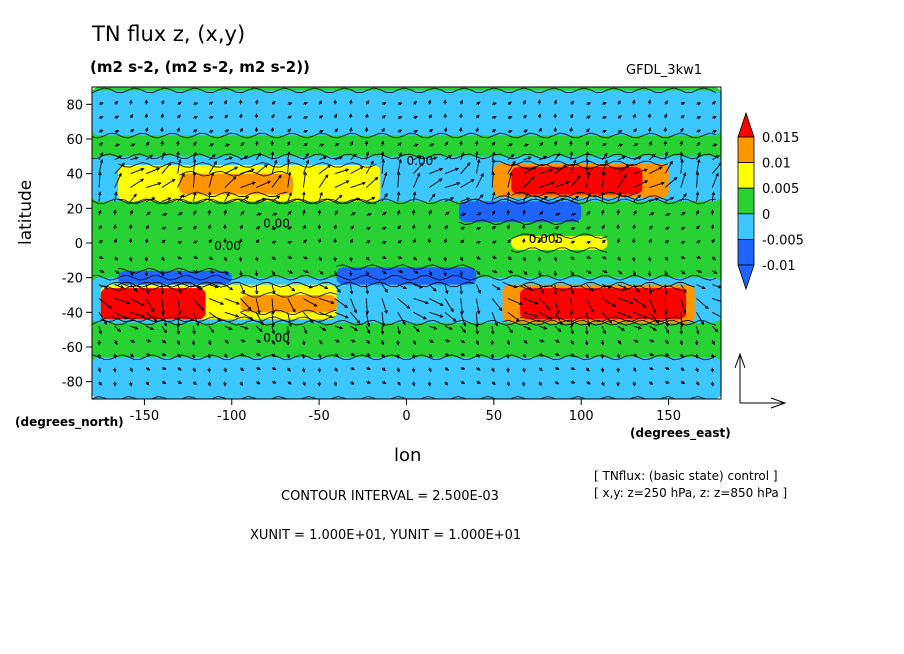 The image size is (904, 654). What do you see at coordinates (169, 34) in the screenshot?
I see `chart-title: TN flux z, (x,y)` at bounding box center [169, 34].